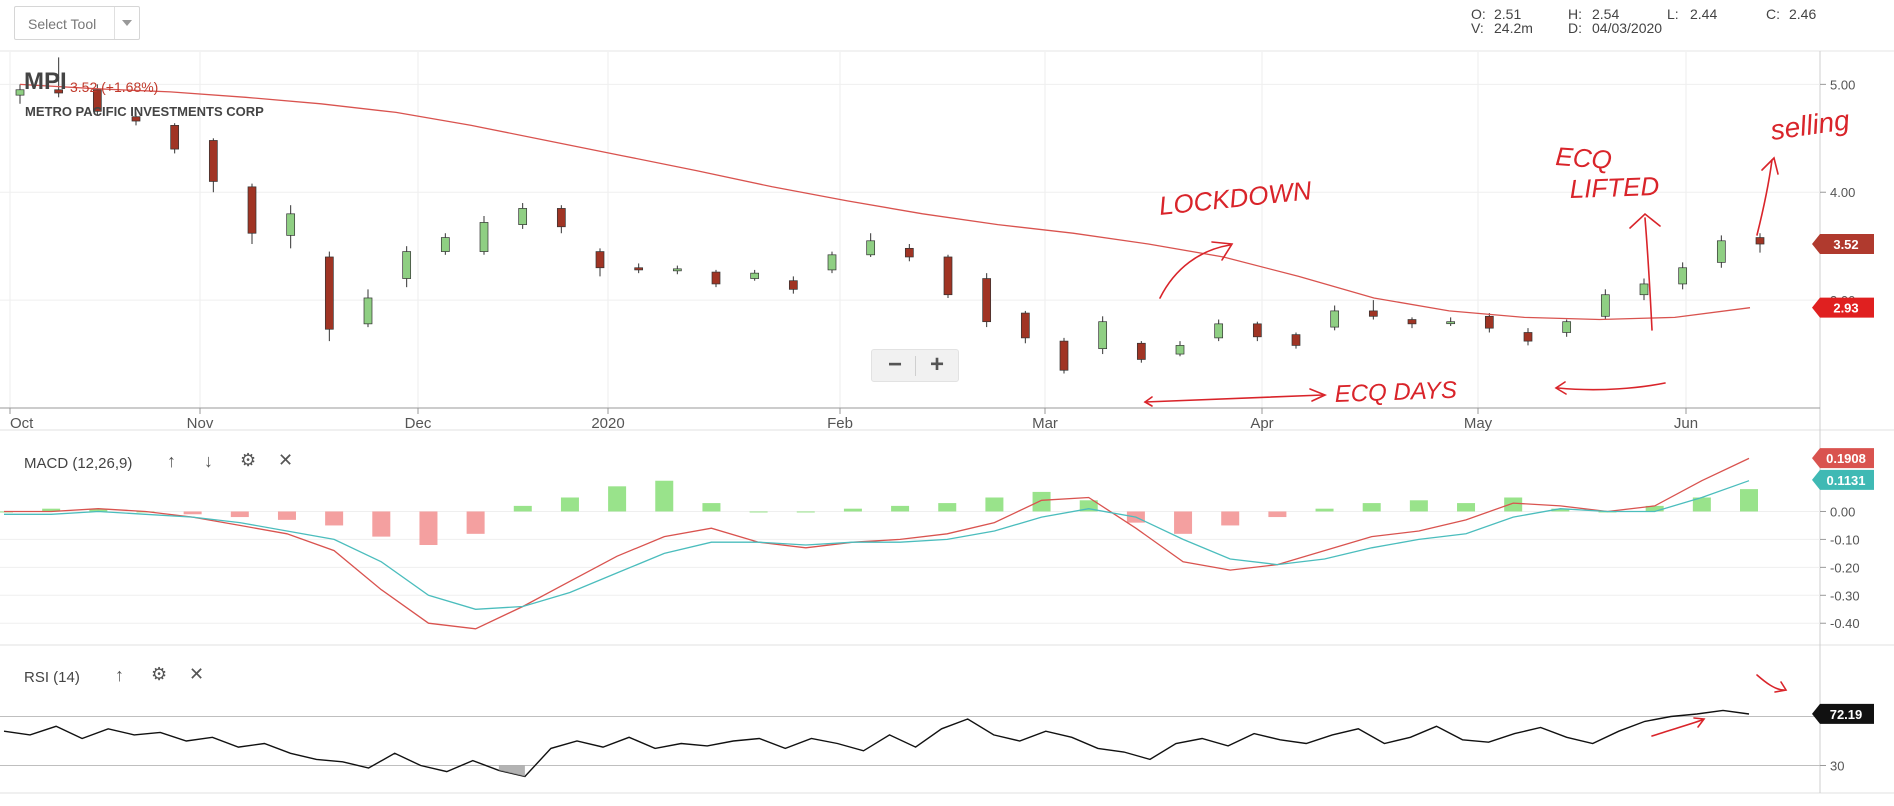  Describe the element at coordinates (77, 23) in the screenshot. I see `select-tool-dropdown: Select Tool` at that location.